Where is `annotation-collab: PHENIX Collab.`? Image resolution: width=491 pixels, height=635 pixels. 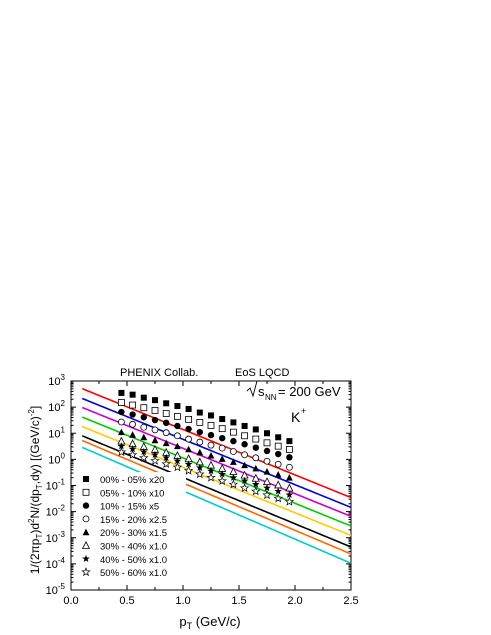
annotation-collab: PHENIX Collab. is located at coordinates (159, 373).